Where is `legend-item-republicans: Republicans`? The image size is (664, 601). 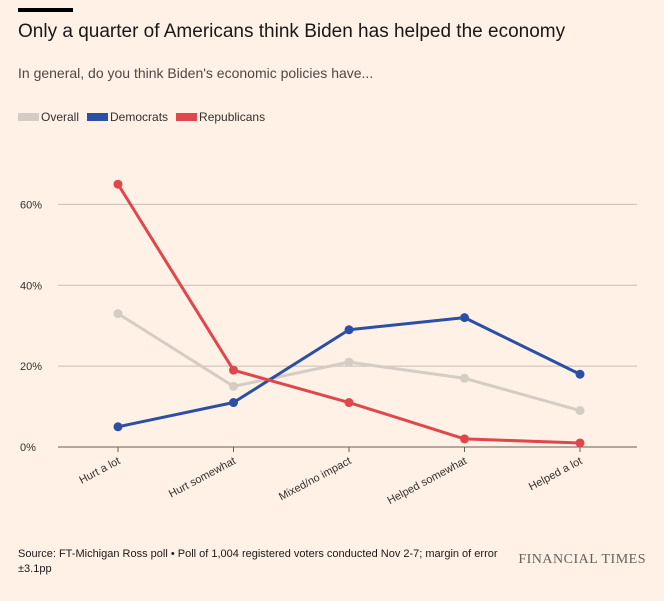 legend-item-republicans: Republicans is located at coordinates (220, 117).